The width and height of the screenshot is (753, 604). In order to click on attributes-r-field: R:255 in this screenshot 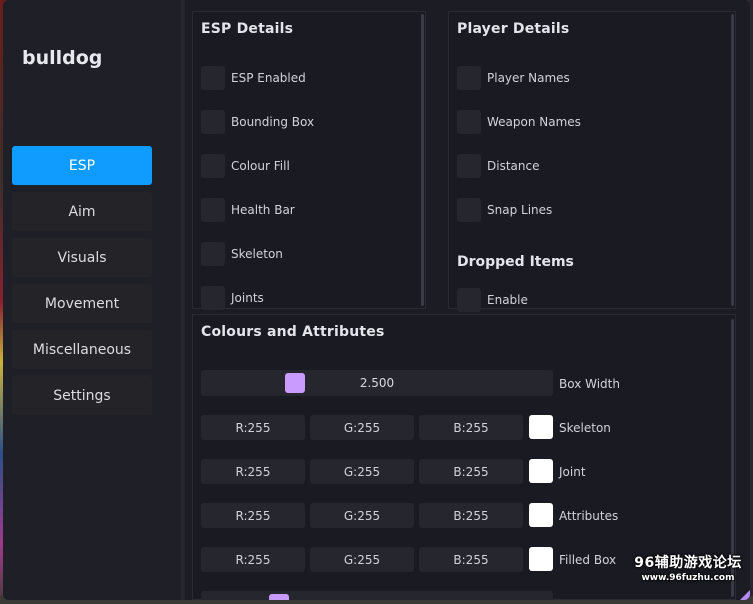, I will do `click(253, 515)`.